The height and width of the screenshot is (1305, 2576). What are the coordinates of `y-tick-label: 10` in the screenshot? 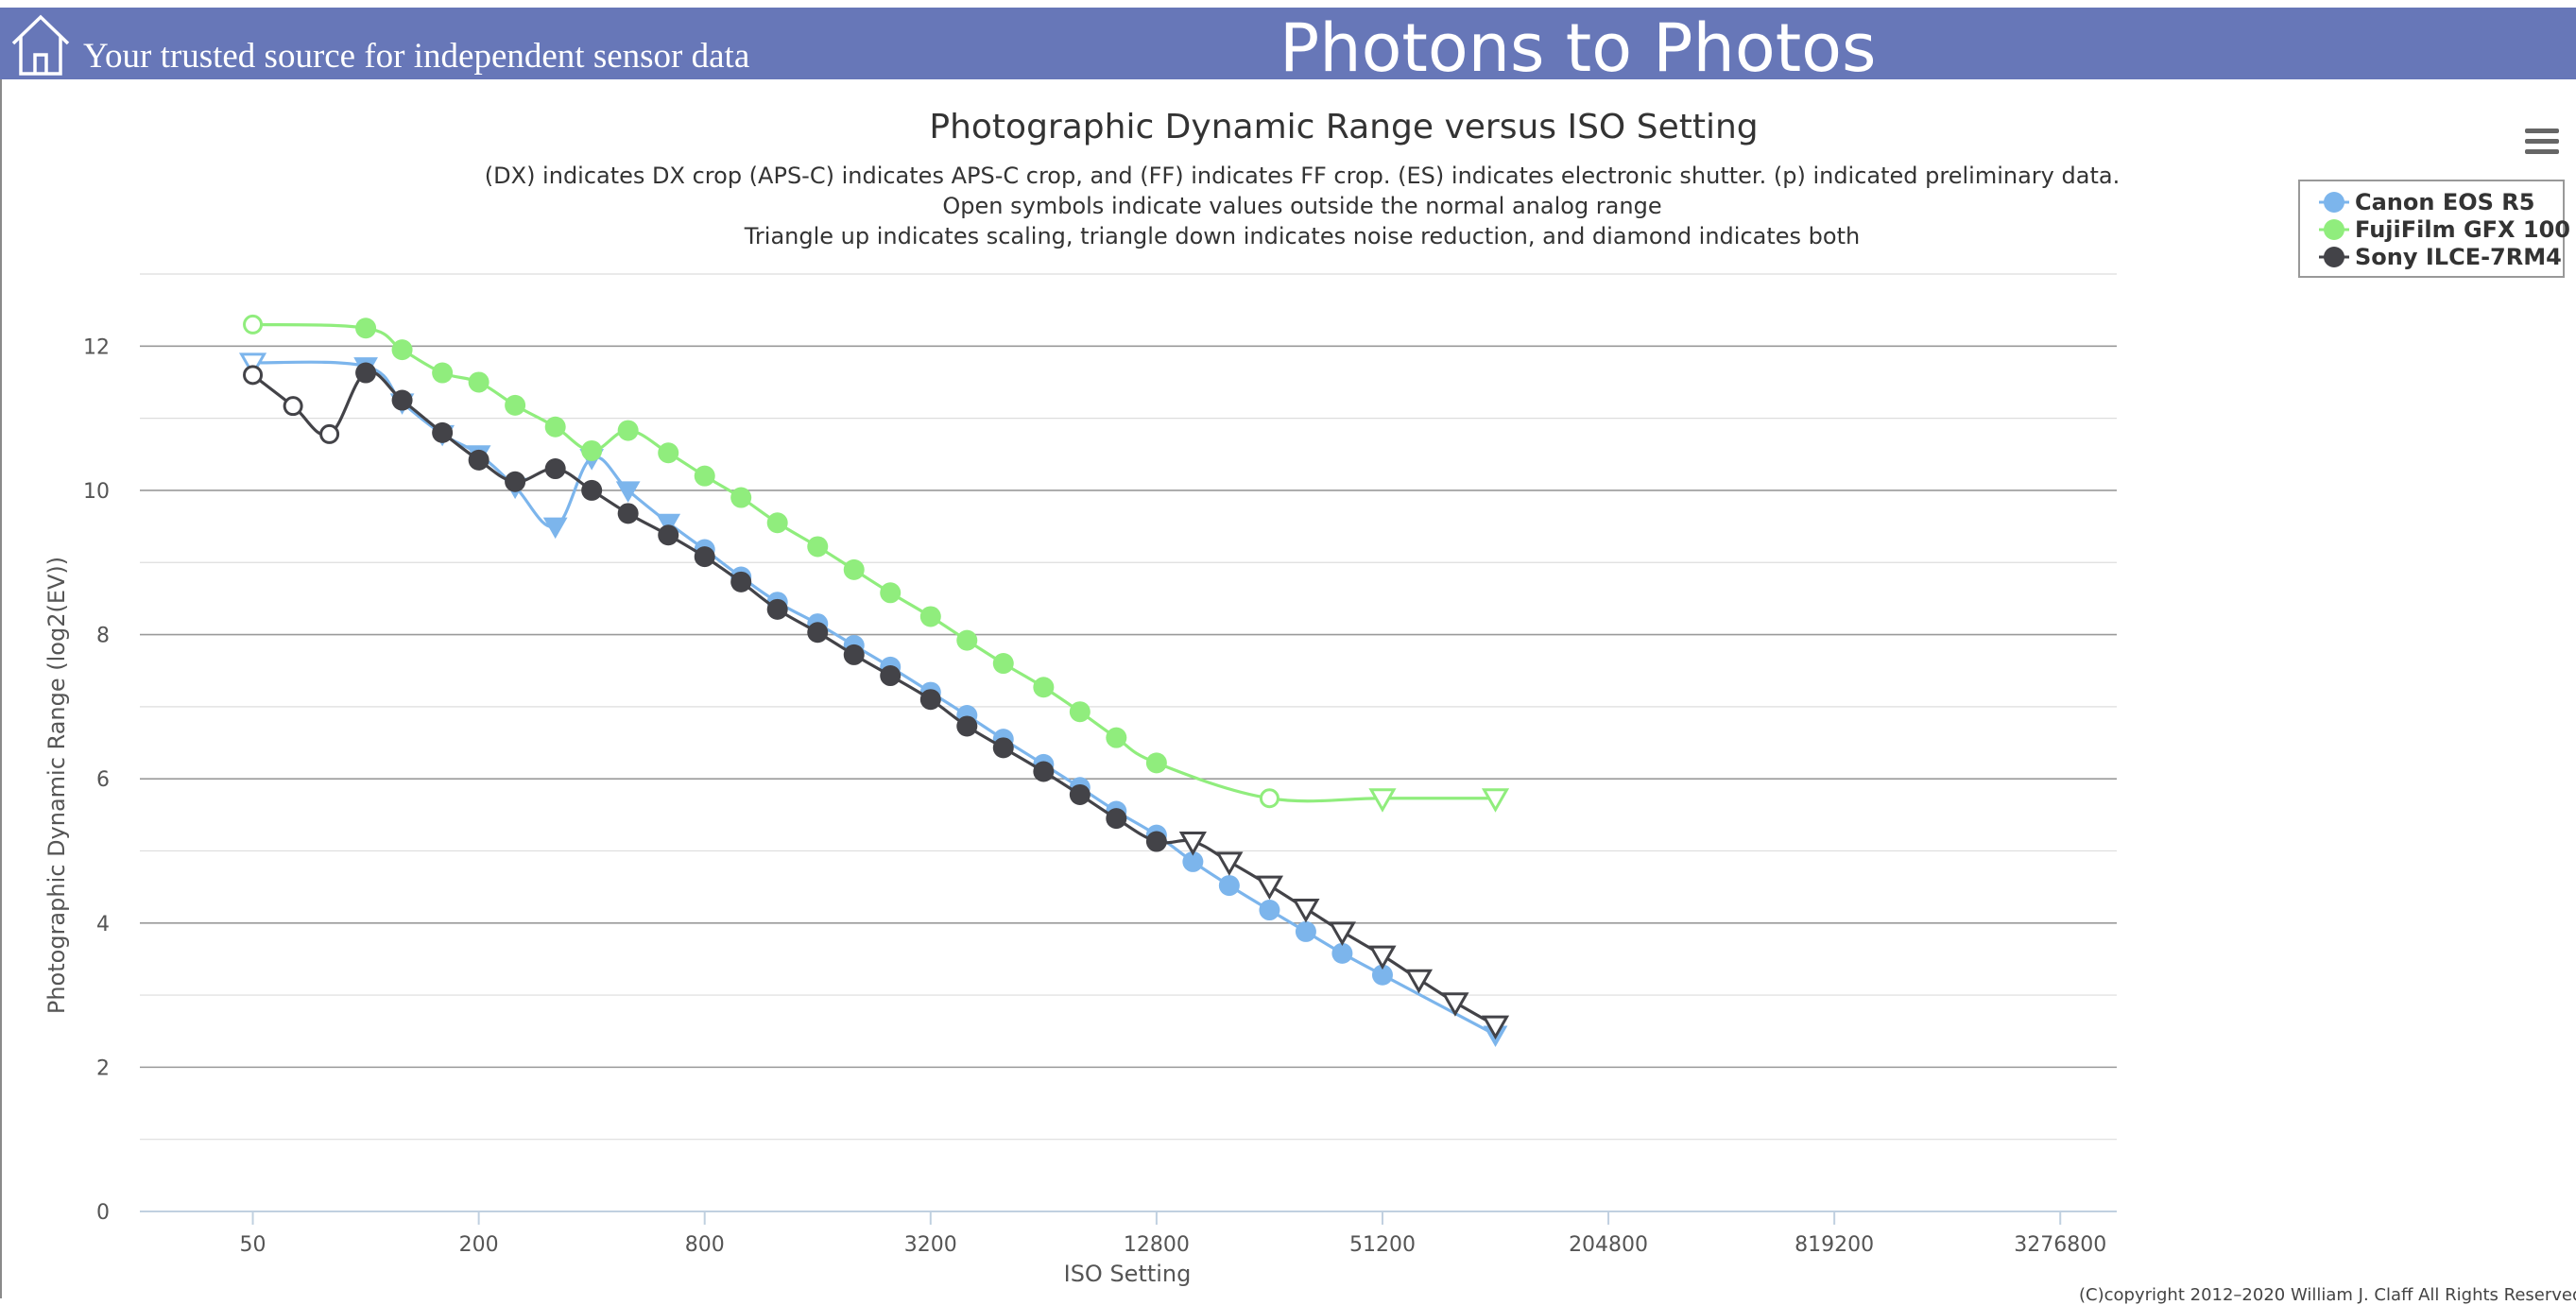 It's located at (96, 492).